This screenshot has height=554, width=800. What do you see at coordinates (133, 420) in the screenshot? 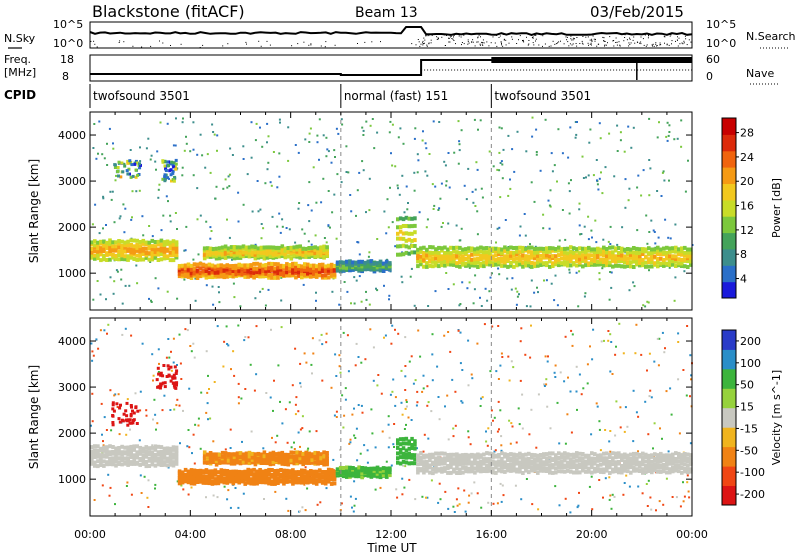
I see `patch-cell` at bounding box center [133, 420].